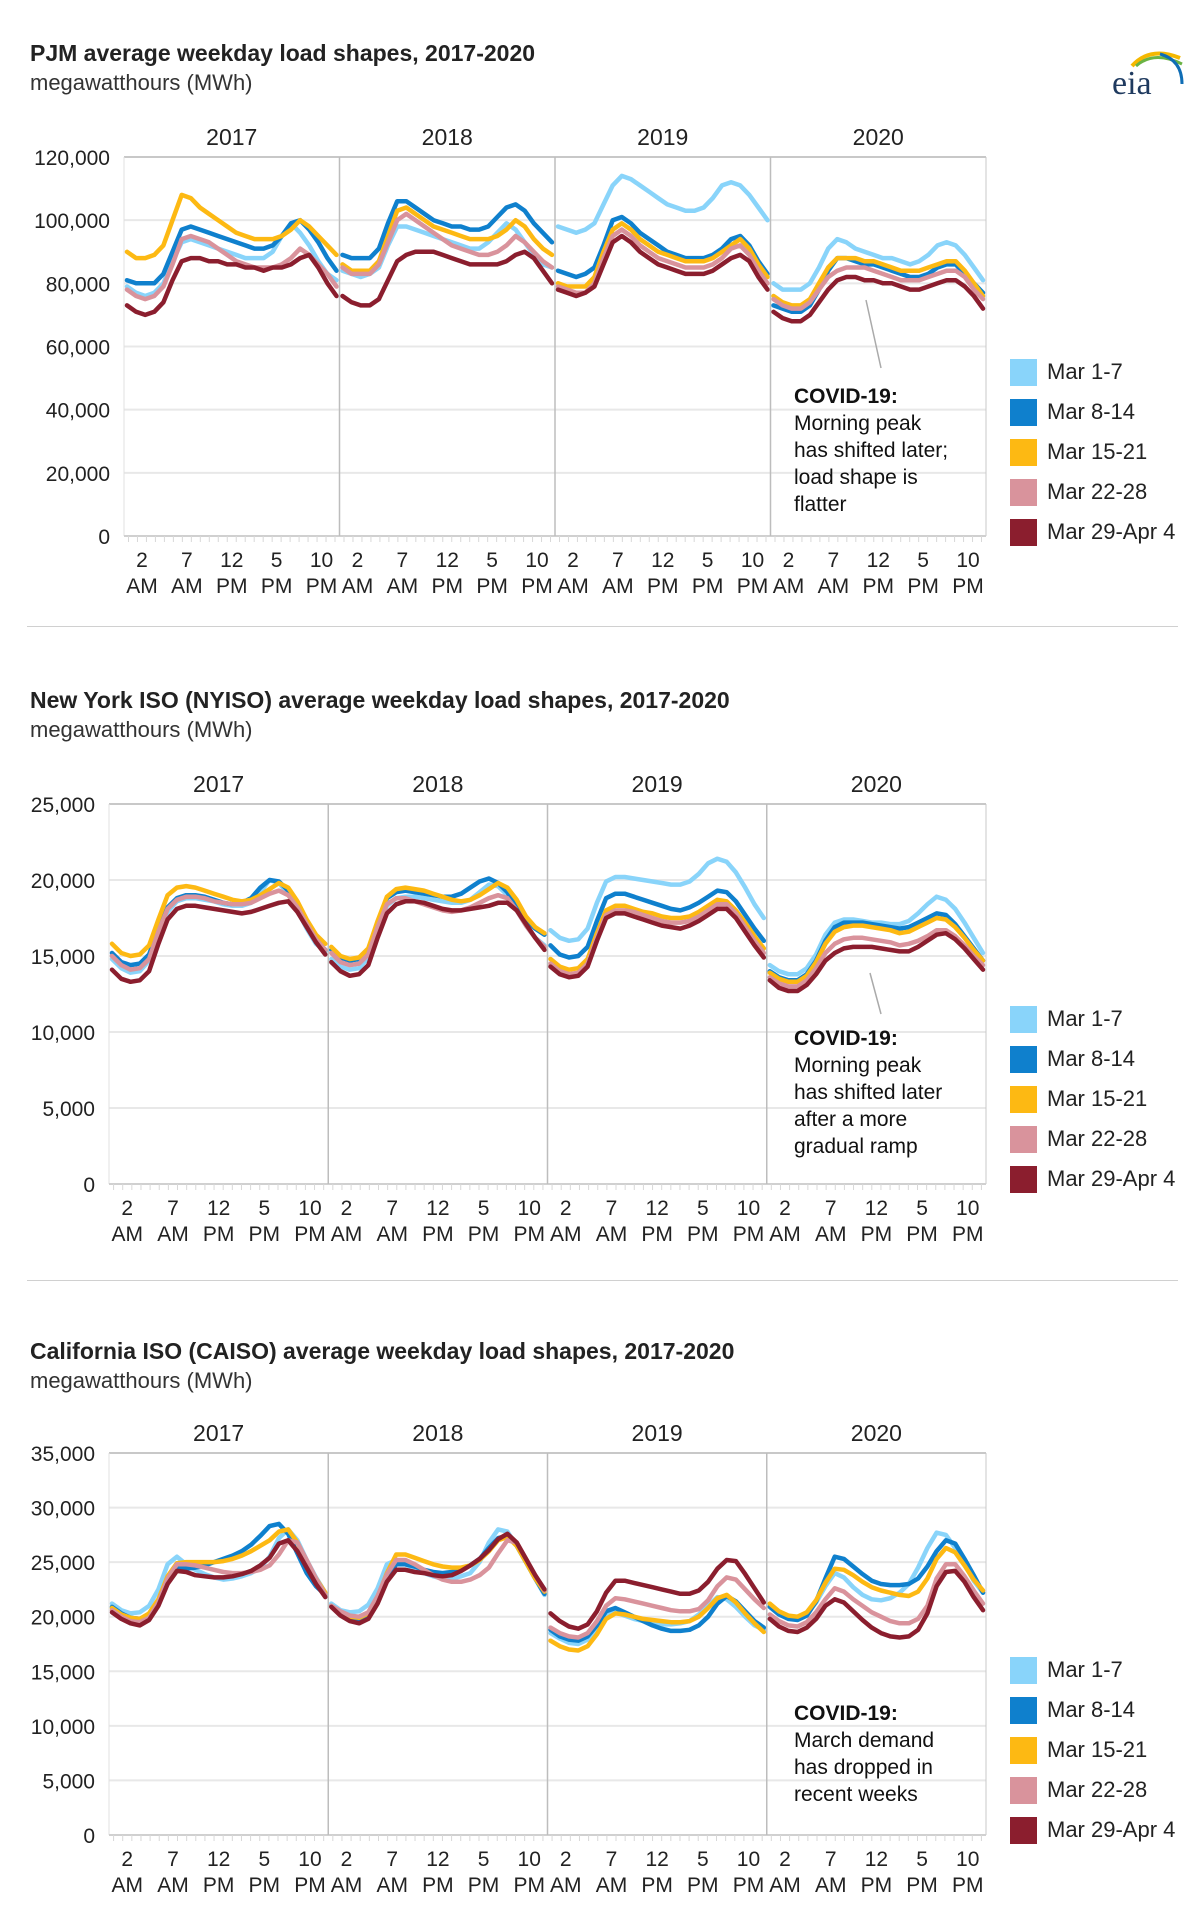 The width and height of the screenshot is (1200, 1924). What do you see at coordinates (72, 158) in the screenshot?
I see `y-tick-label: 120,000` at bounding box center [72, 158].